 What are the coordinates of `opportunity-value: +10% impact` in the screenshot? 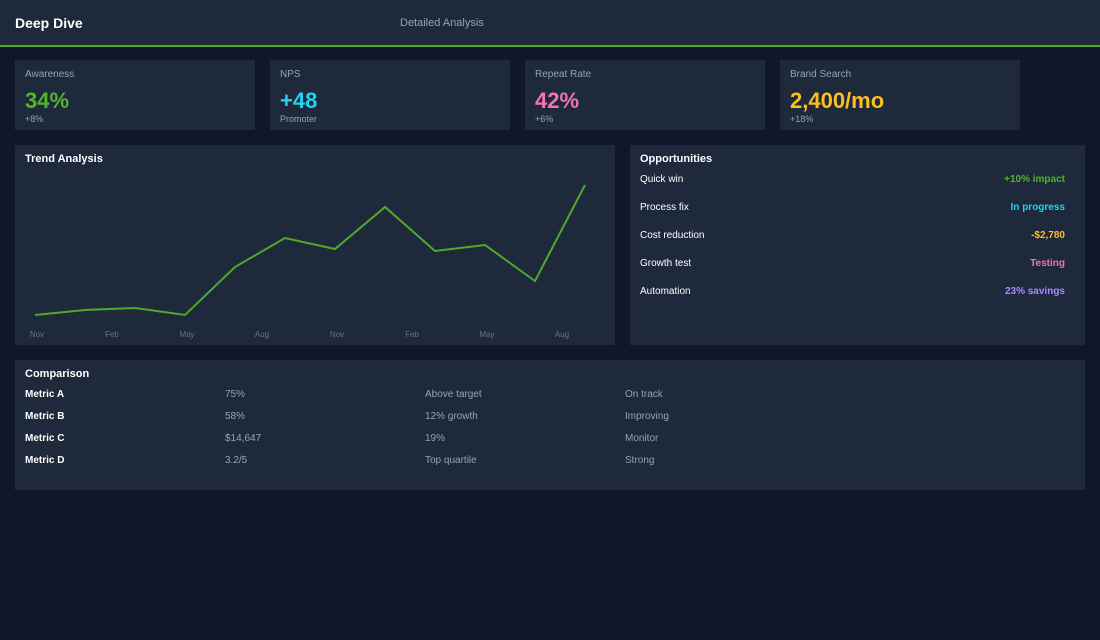 It's located at (1034, 179).